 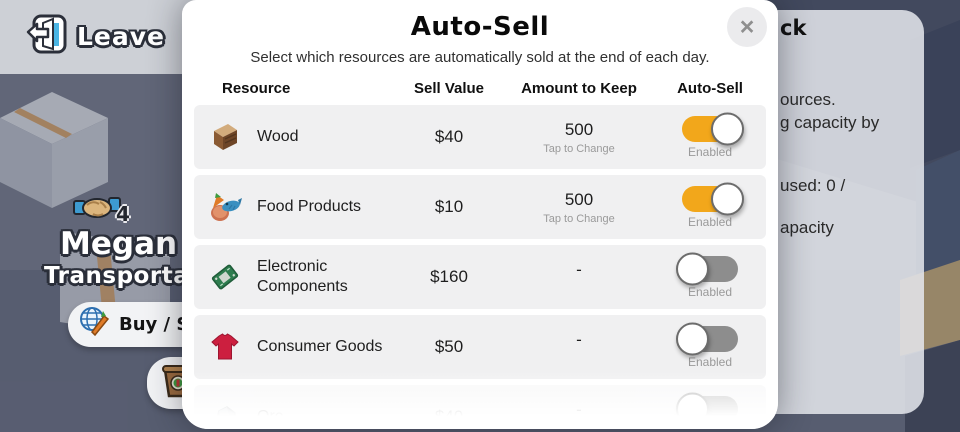 I want to click on exit-door-icon, so click(x=47, y=36).